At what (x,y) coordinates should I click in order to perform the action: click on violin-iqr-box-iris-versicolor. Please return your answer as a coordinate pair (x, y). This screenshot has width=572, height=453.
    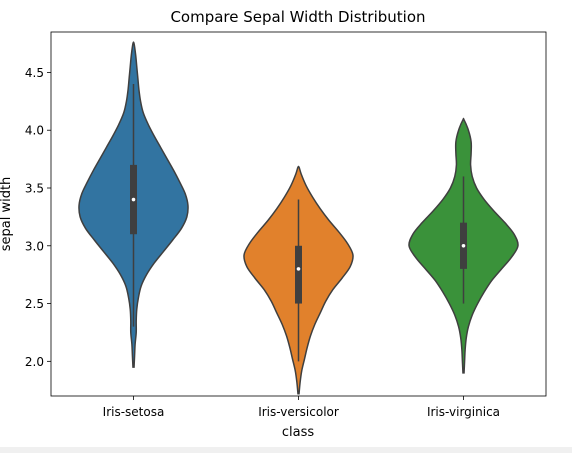
    Looking at the image, I should click on (298, 274).